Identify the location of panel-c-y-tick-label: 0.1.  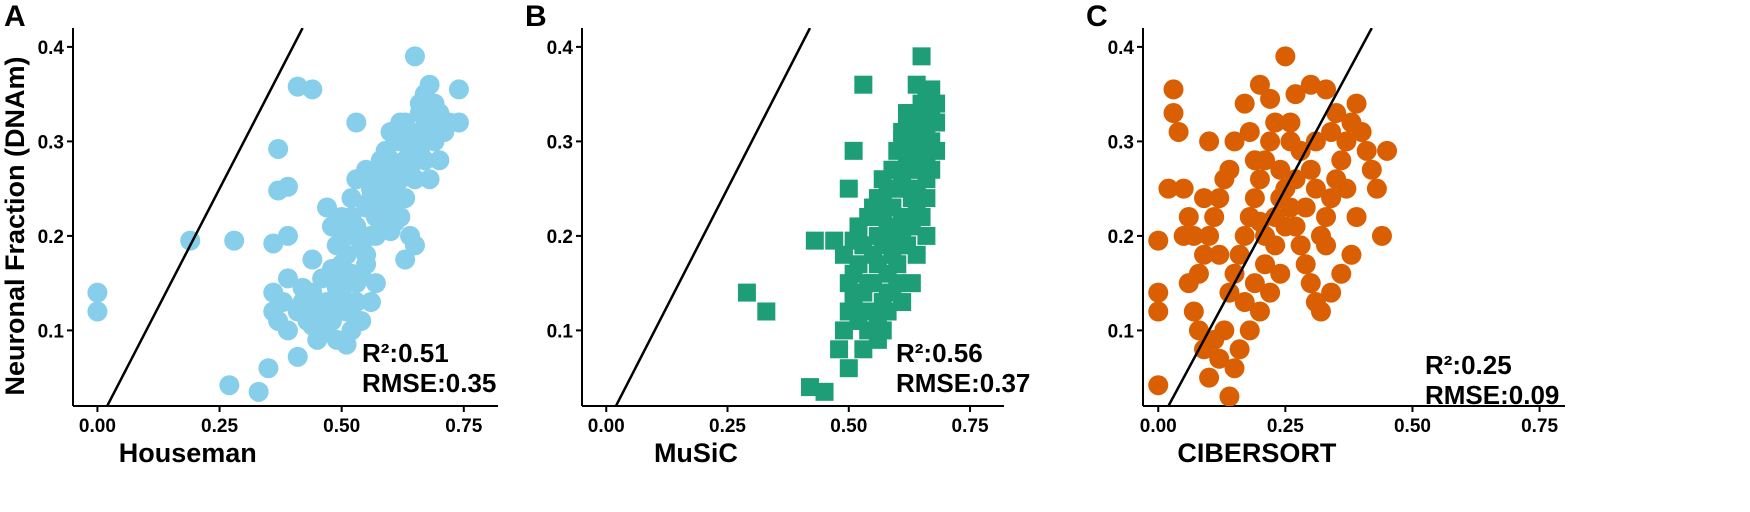
(1121, 331).